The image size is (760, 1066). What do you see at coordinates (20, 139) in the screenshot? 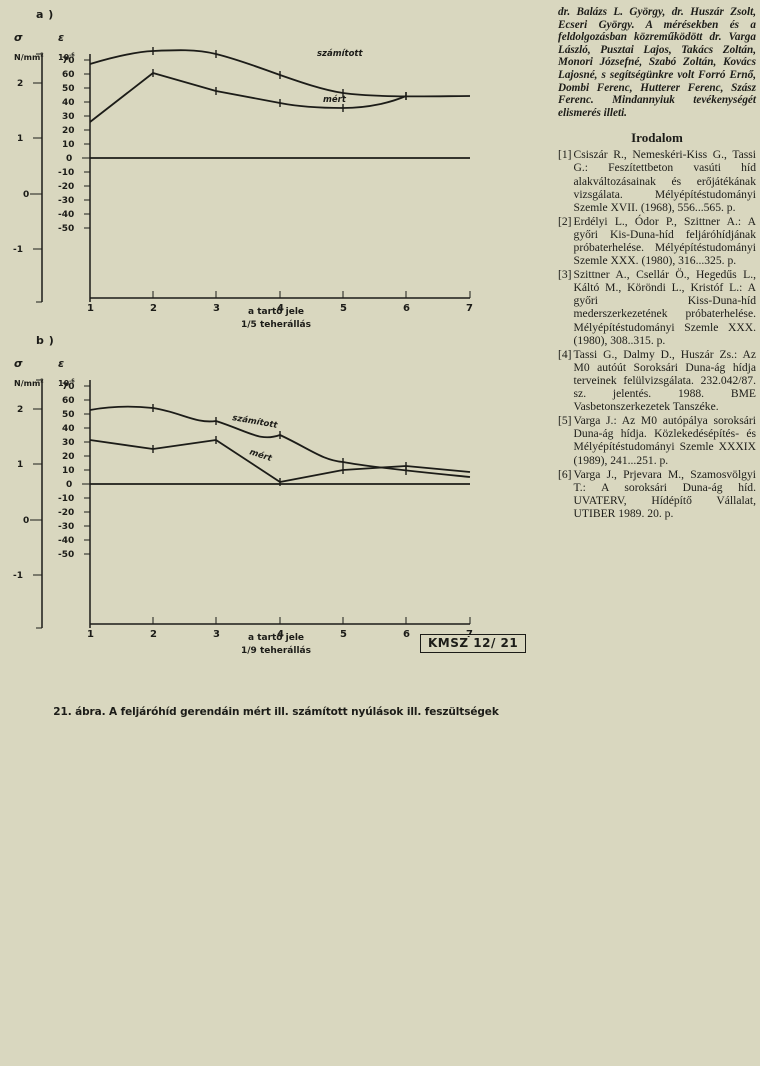
I see `sigma-tick-a-1: 1` at bounding box center [20, 139].